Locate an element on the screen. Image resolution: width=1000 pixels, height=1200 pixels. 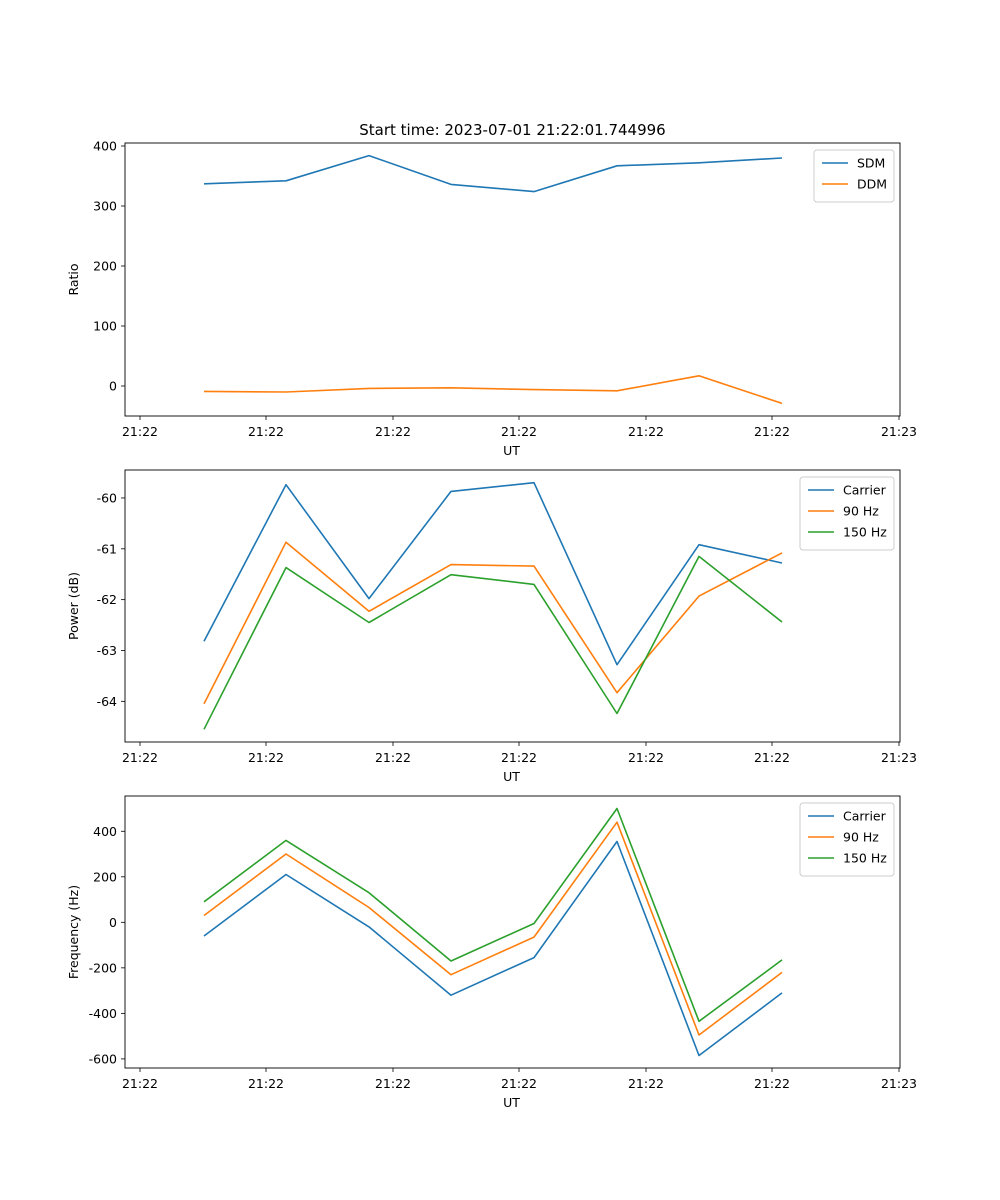
y-tick-label: -200 is located at coordinates (103, 967).